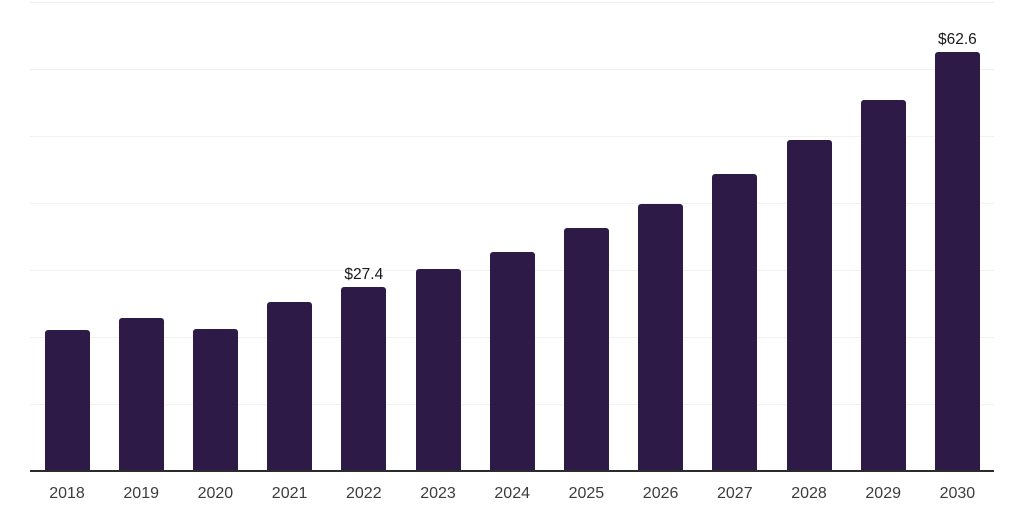 This screenshot has width=1024, height=512. What do you see at coordinates (364, 493) in the screenshot?
I see `x-axis-label-2022: 2022` at bounding box center [364, 493].